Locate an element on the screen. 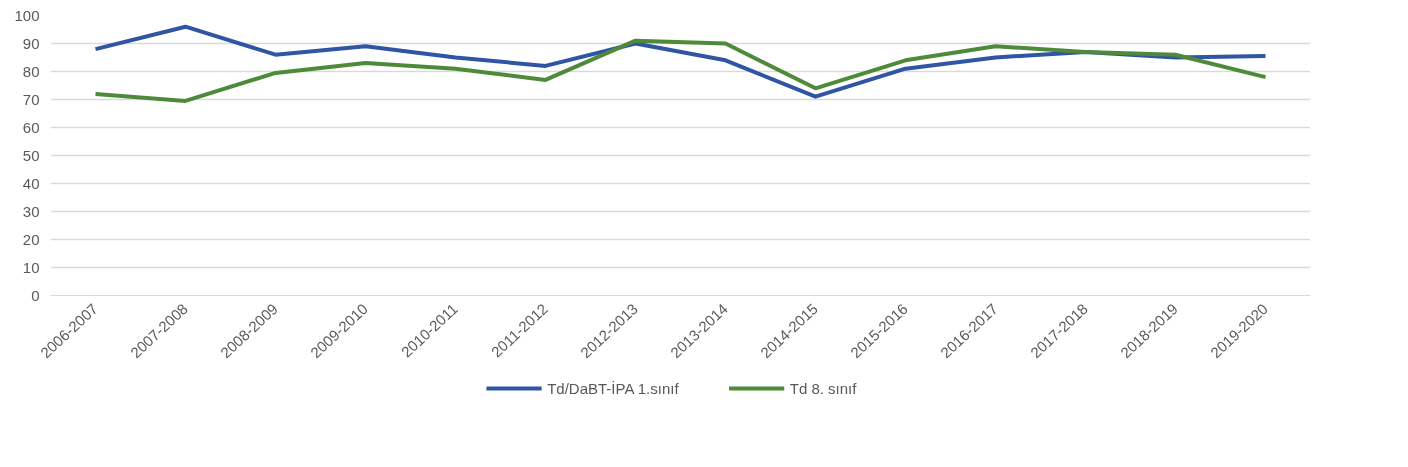 This screenshot has height=467, width=1408. y-tick-label: 70 is located at coordinates (31, 99).